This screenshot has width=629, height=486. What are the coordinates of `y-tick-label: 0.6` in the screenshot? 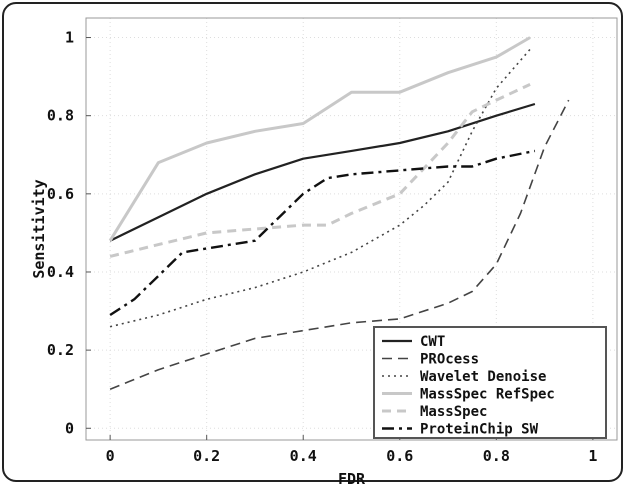 It's located at (60, 194).